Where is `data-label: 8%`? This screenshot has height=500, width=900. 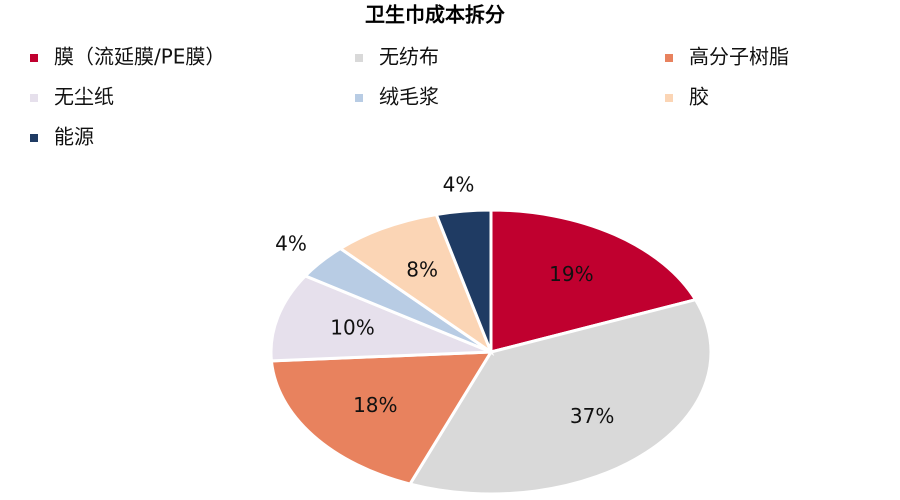 data-label: 8% is located at coordinates (422, 270).